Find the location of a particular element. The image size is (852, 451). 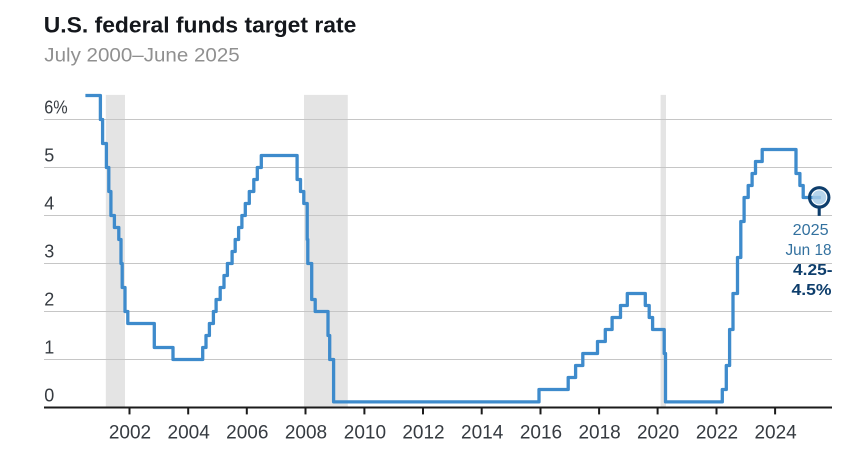

svg-text: 2004 is located at coordinates (189, 432).